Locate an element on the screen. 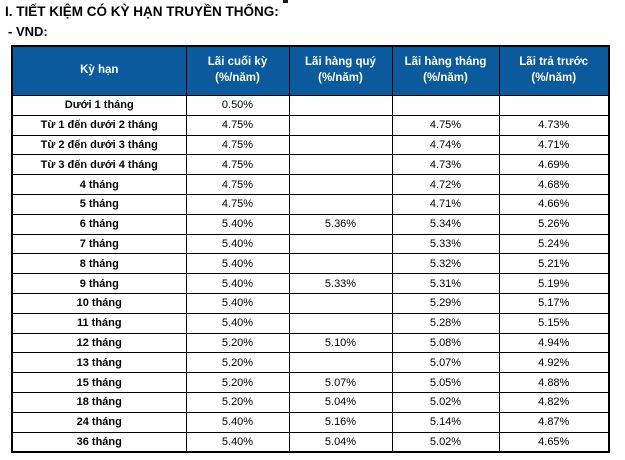 This screenshot has width=625, height=460. rate-cell-prepaid: 4.69% is located at coordinates (554, 165).